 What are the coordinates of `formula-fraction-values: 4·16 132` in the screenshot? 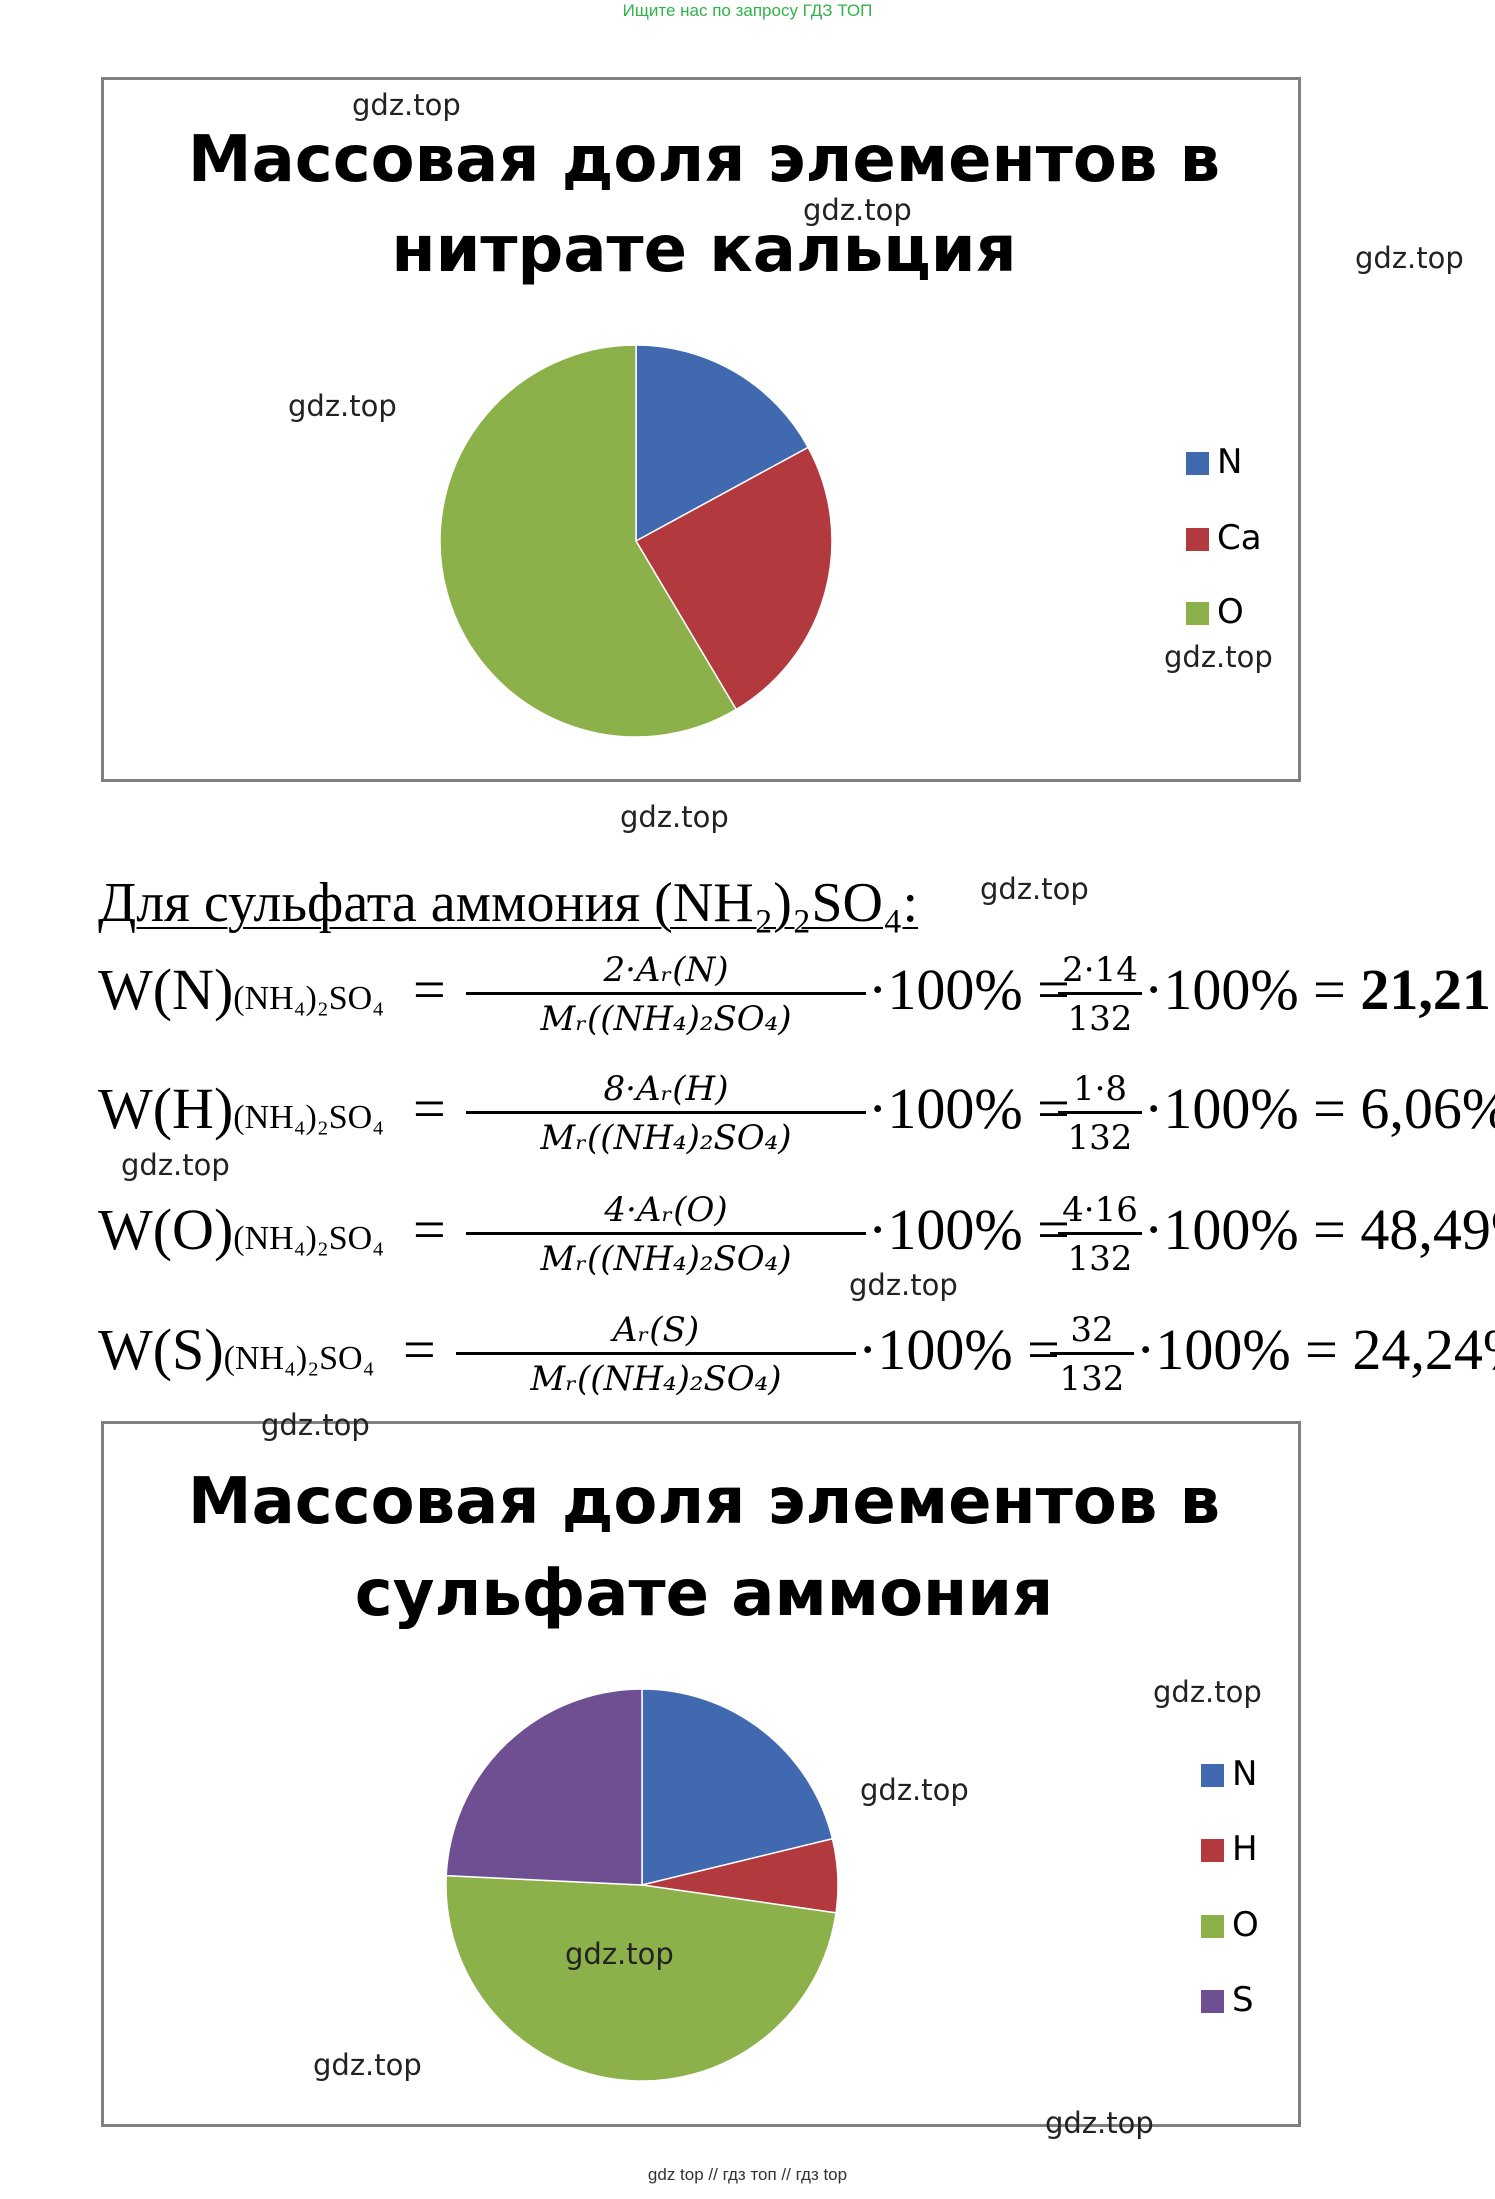 It's located at (1100, 1234).